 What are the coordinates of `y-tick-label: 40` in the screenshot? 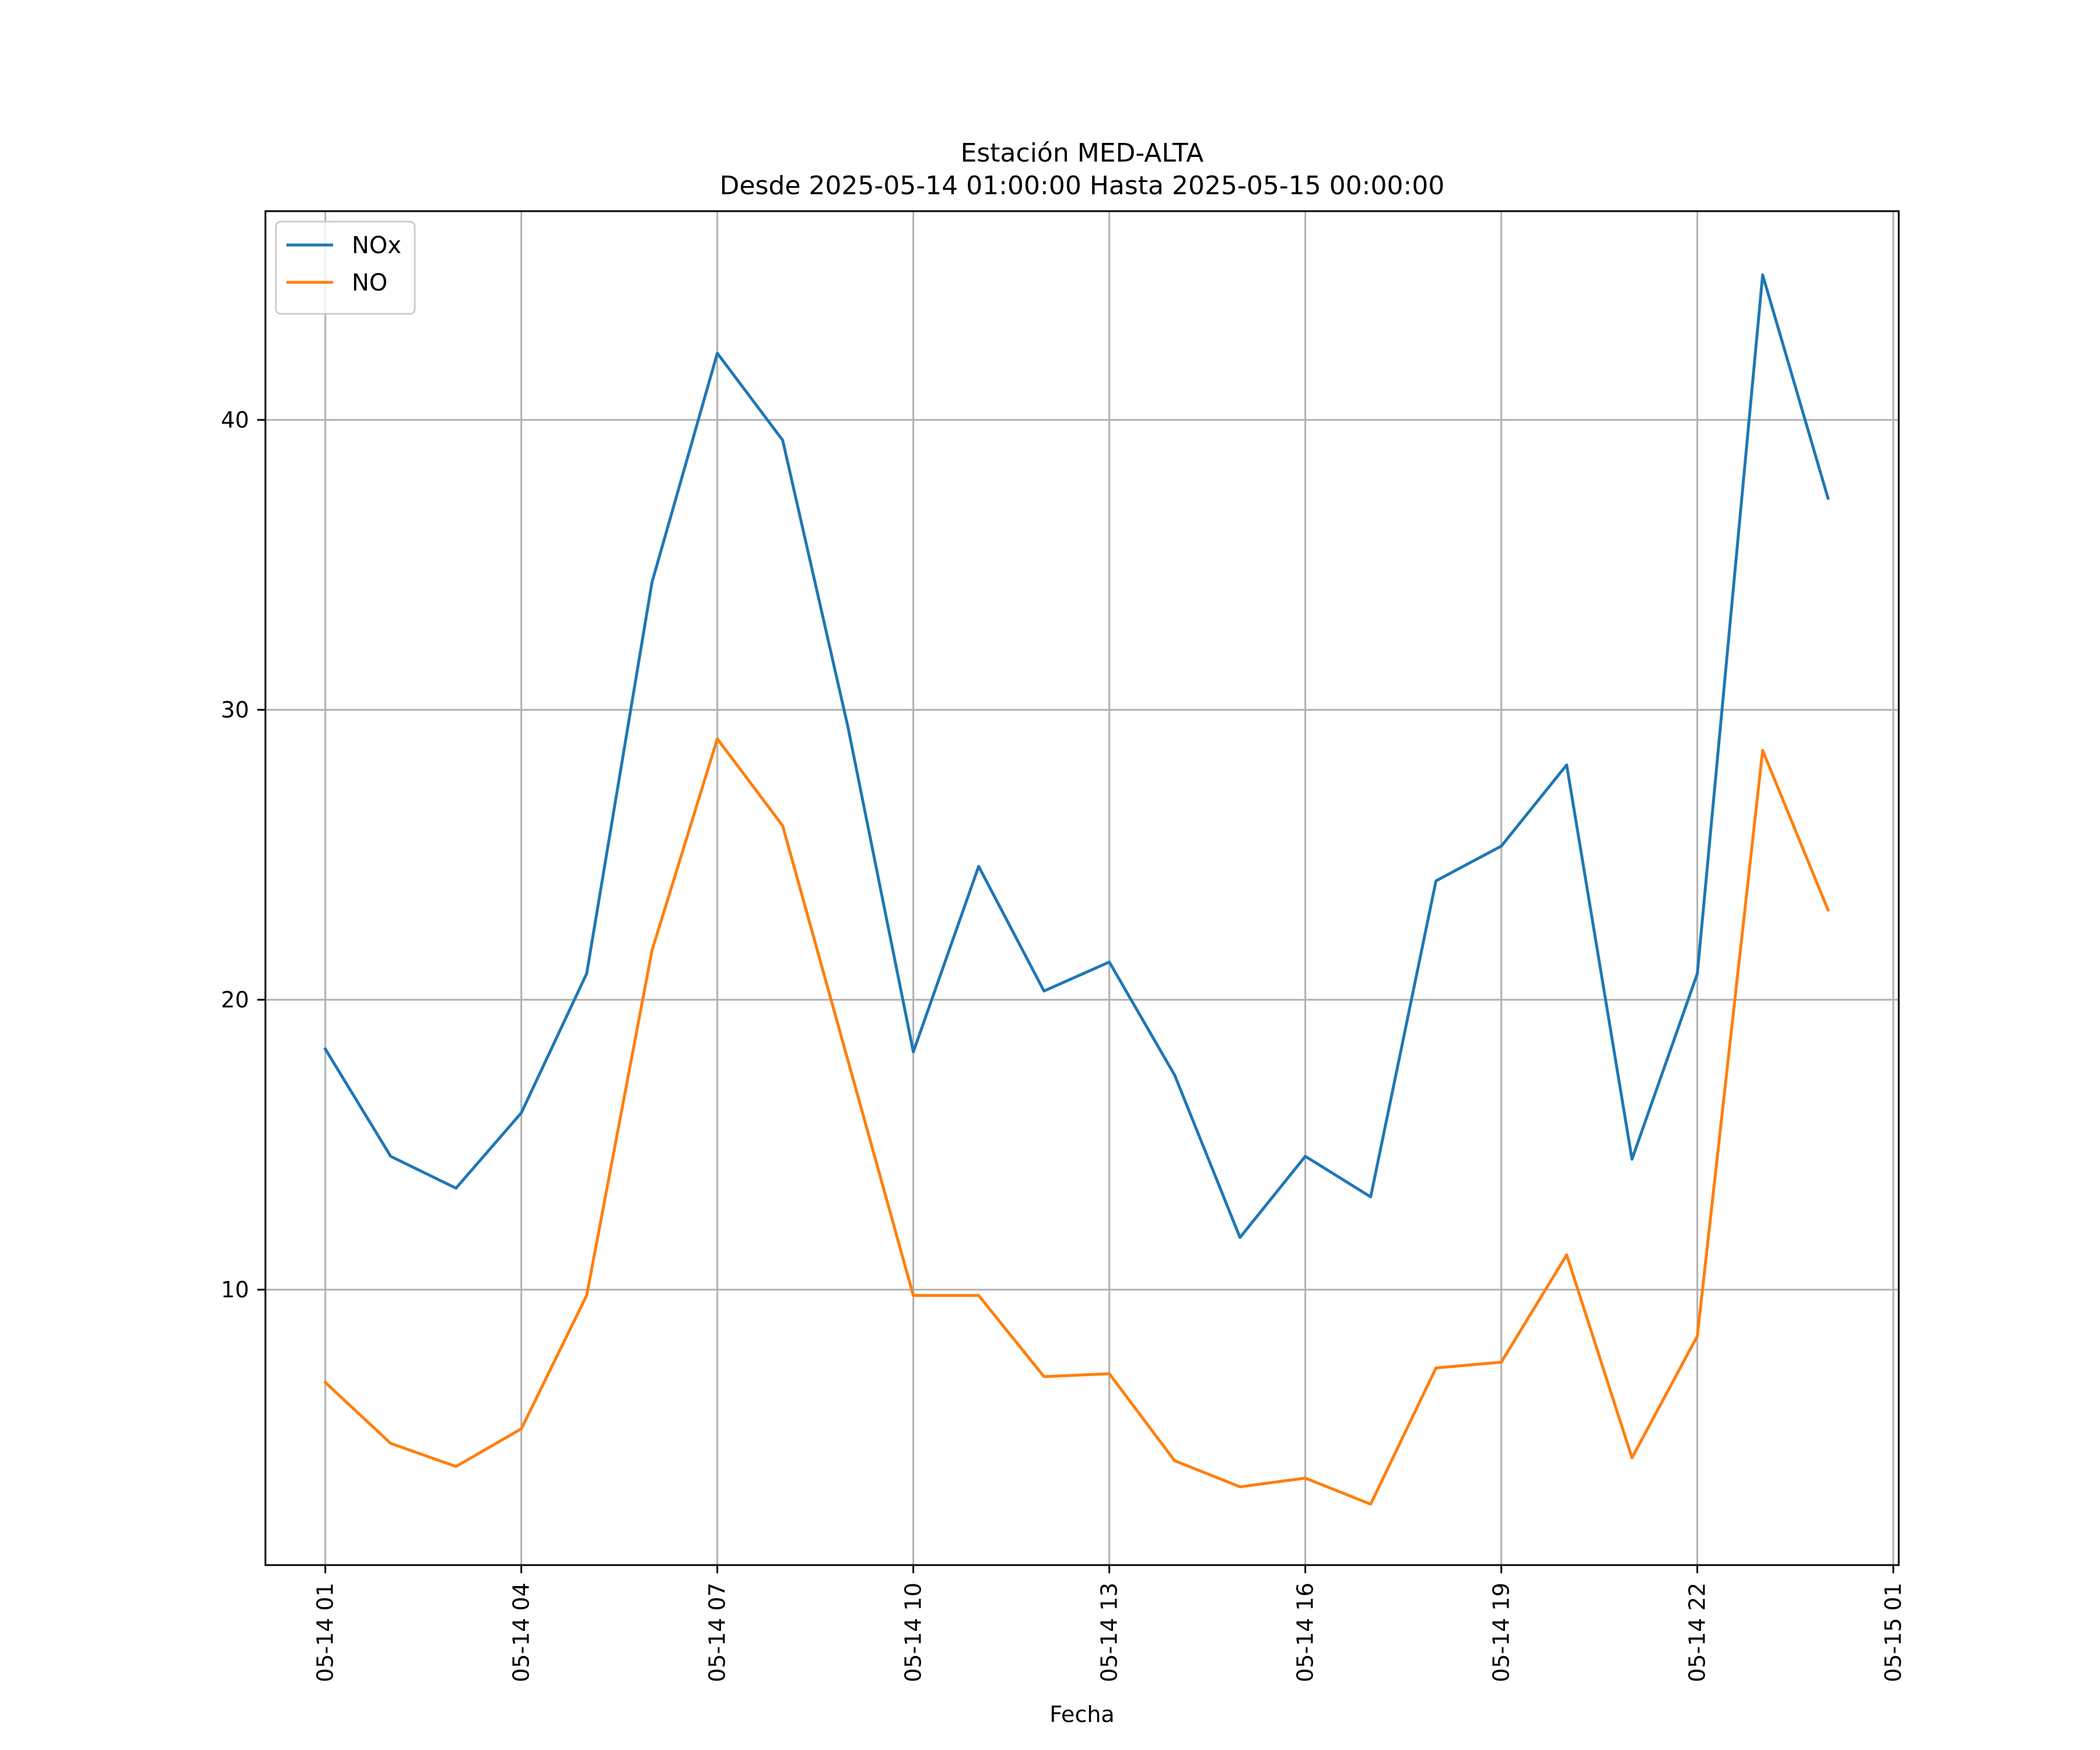 It's located at (235, 420).